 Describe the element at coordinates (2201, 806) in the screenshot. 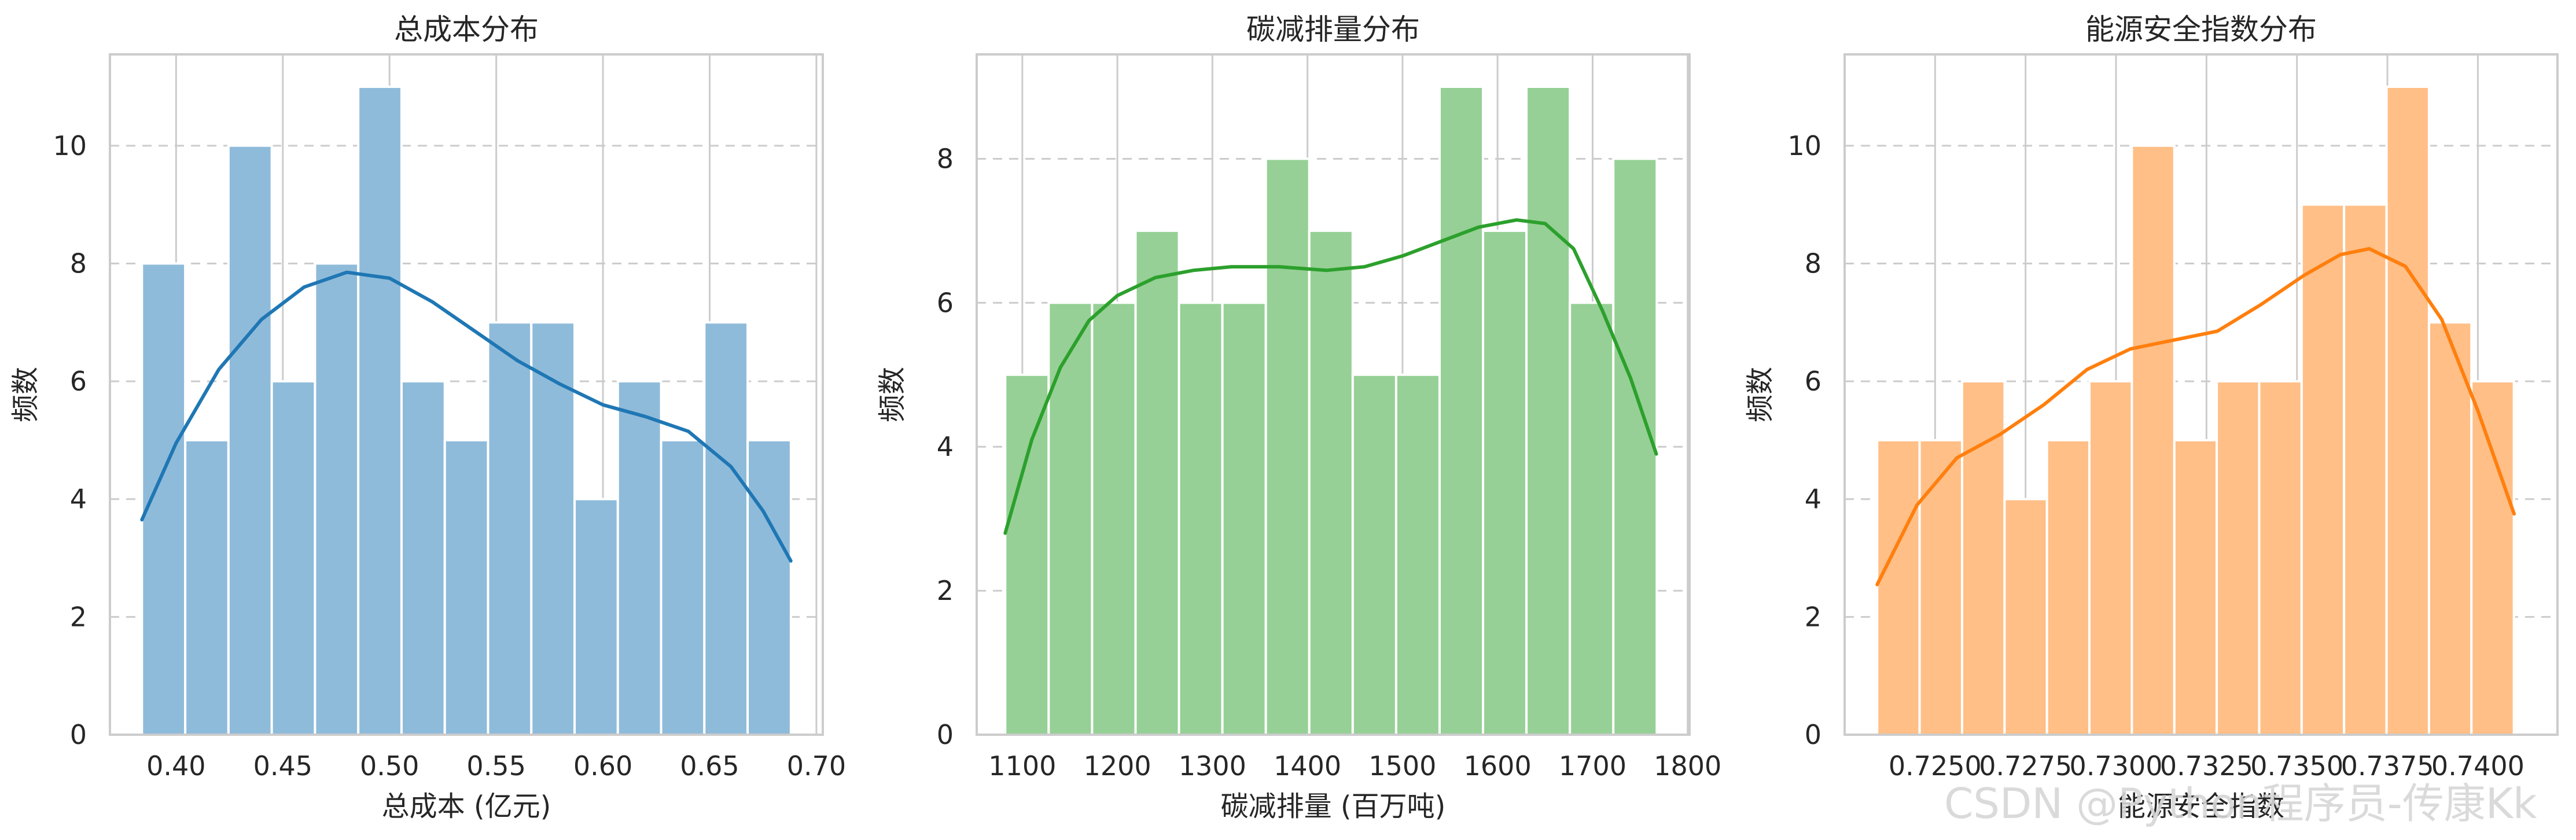

I see `x-axis-label: 能源安全指数` at that location.